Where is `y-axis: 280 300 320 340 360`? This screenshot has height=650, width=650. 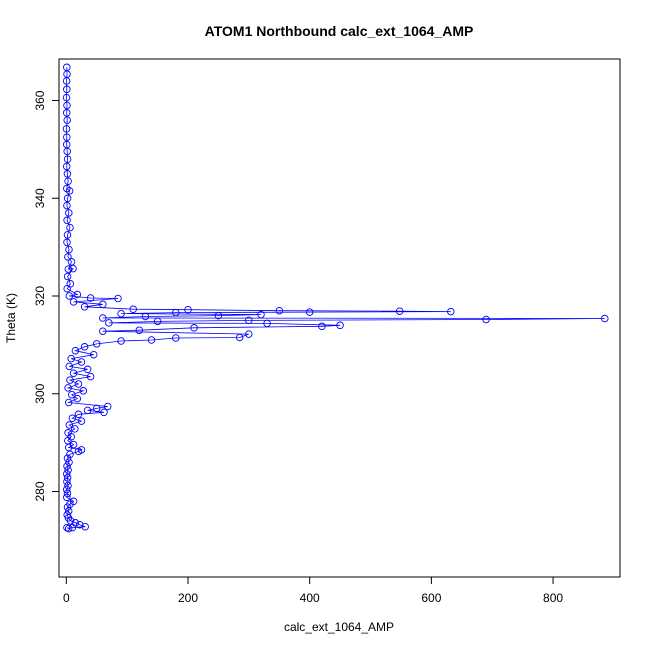
y-axis: 280 300 320 340 360 is located at coordinates (46, 295).